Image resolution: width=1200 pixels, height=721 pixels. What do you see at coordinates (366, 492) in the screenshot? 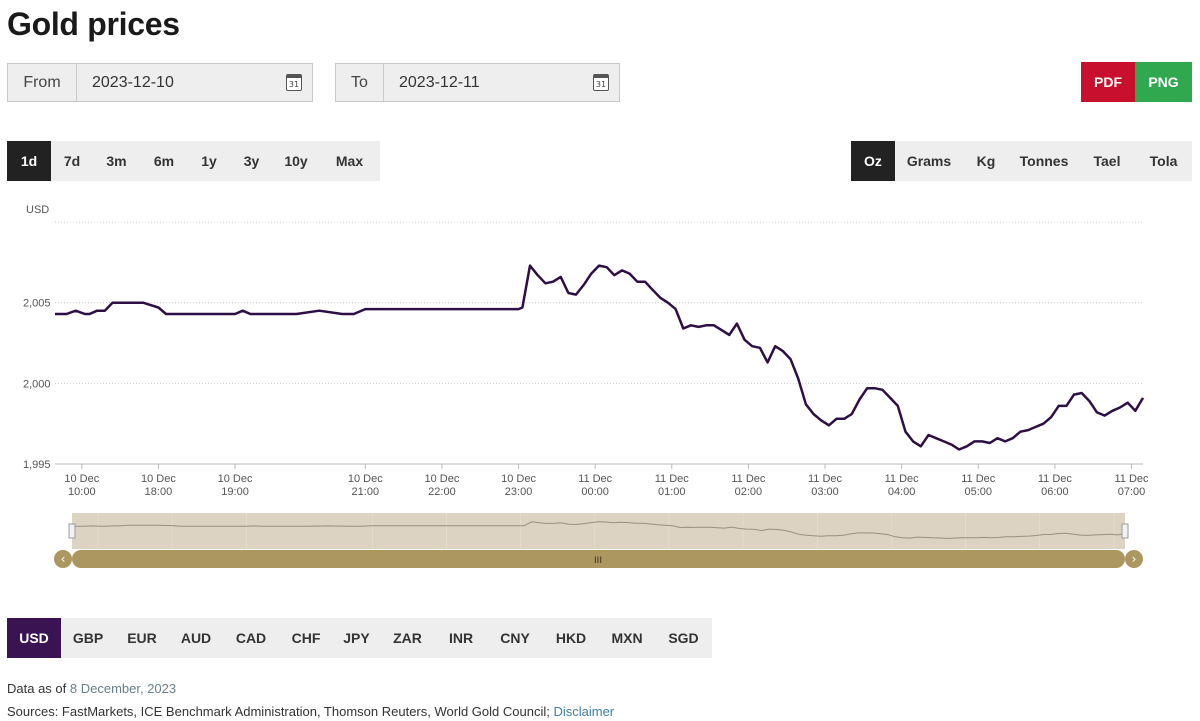
I see `x-tick-label-time: 21:00` at bounding box center [366, 492].